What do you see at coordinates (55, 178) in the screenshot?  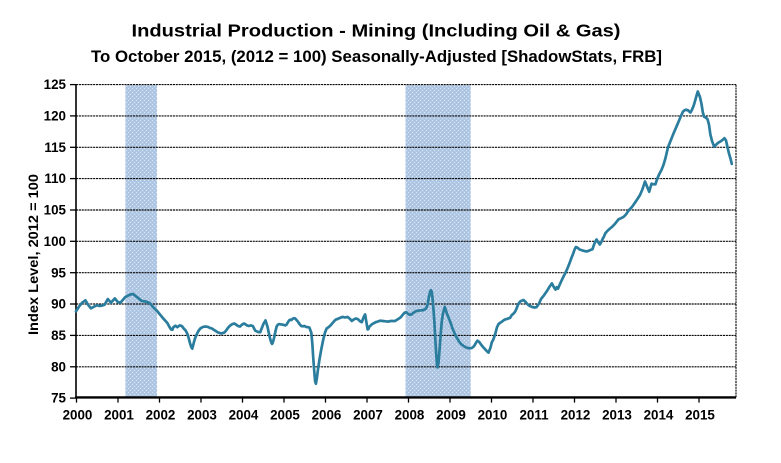 I see `svg-text: 110` at bounding box center [55, 178].